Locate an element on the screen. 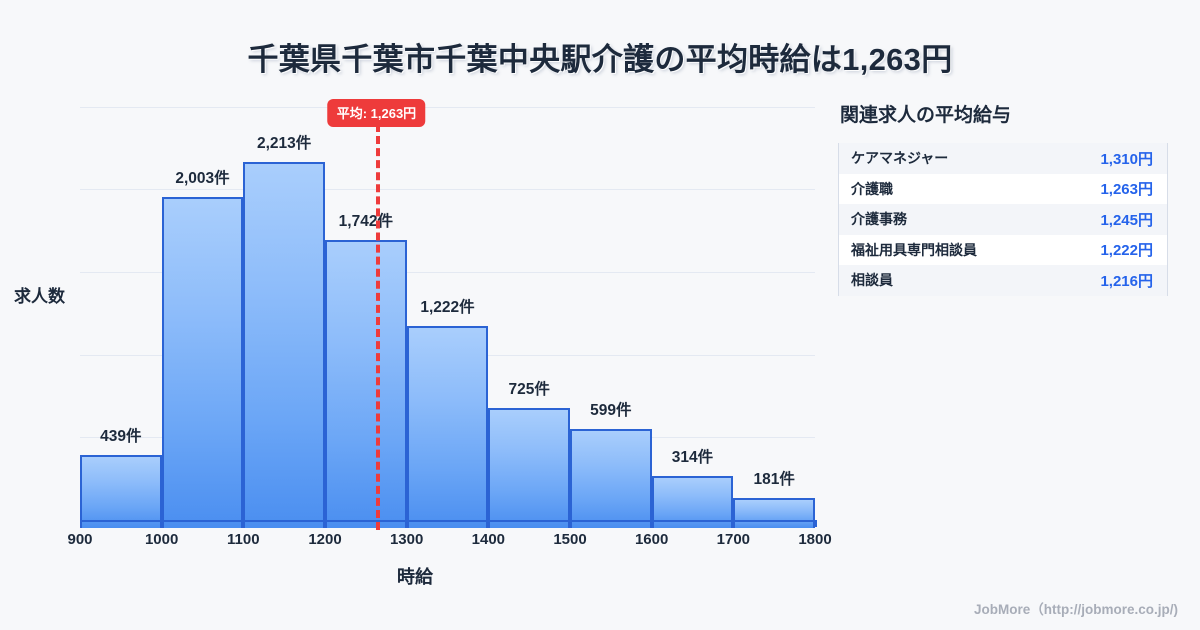  average-line is located at coordinates (378, 327).